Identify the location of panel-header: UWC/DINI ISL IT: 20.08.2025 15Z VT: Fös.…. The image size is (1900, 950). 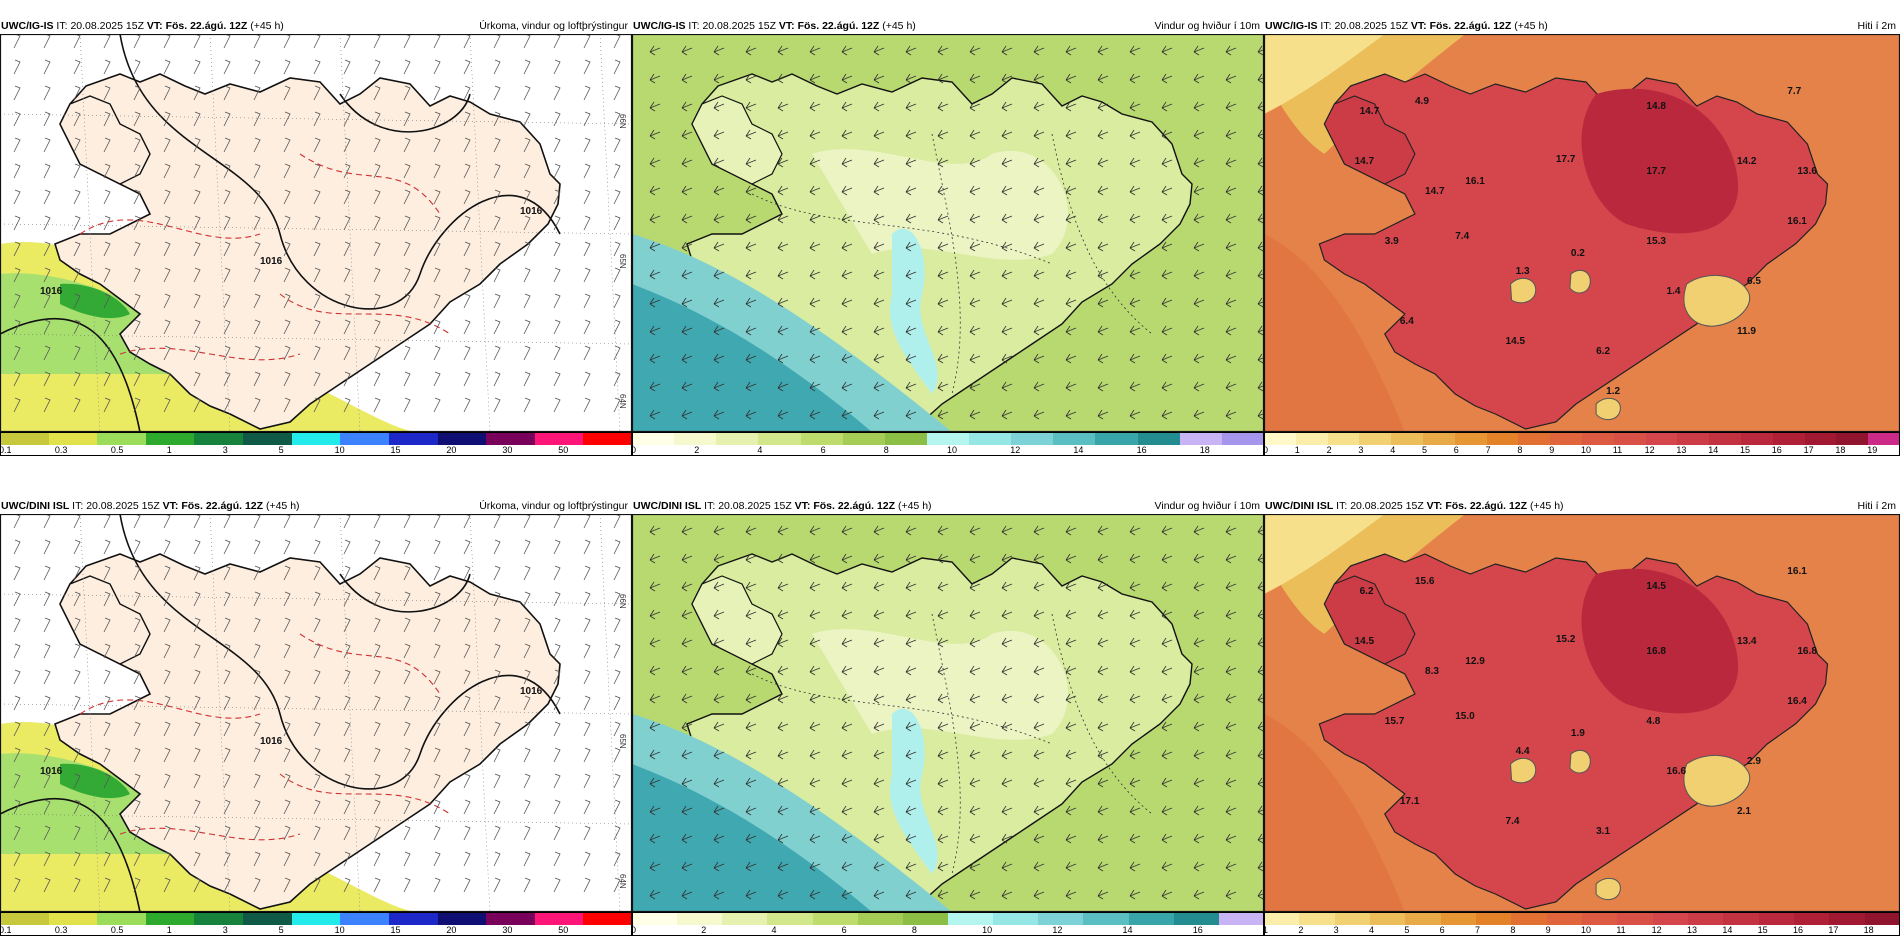
(948, 506).